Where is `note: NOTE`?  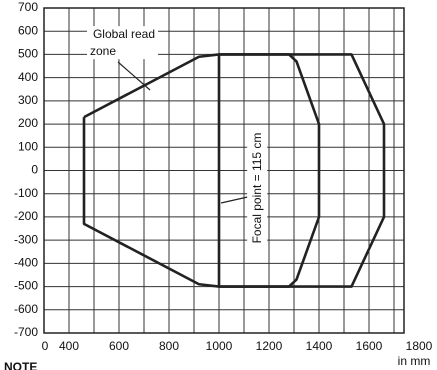 note: NOTE is located at coordinates (20, 365).